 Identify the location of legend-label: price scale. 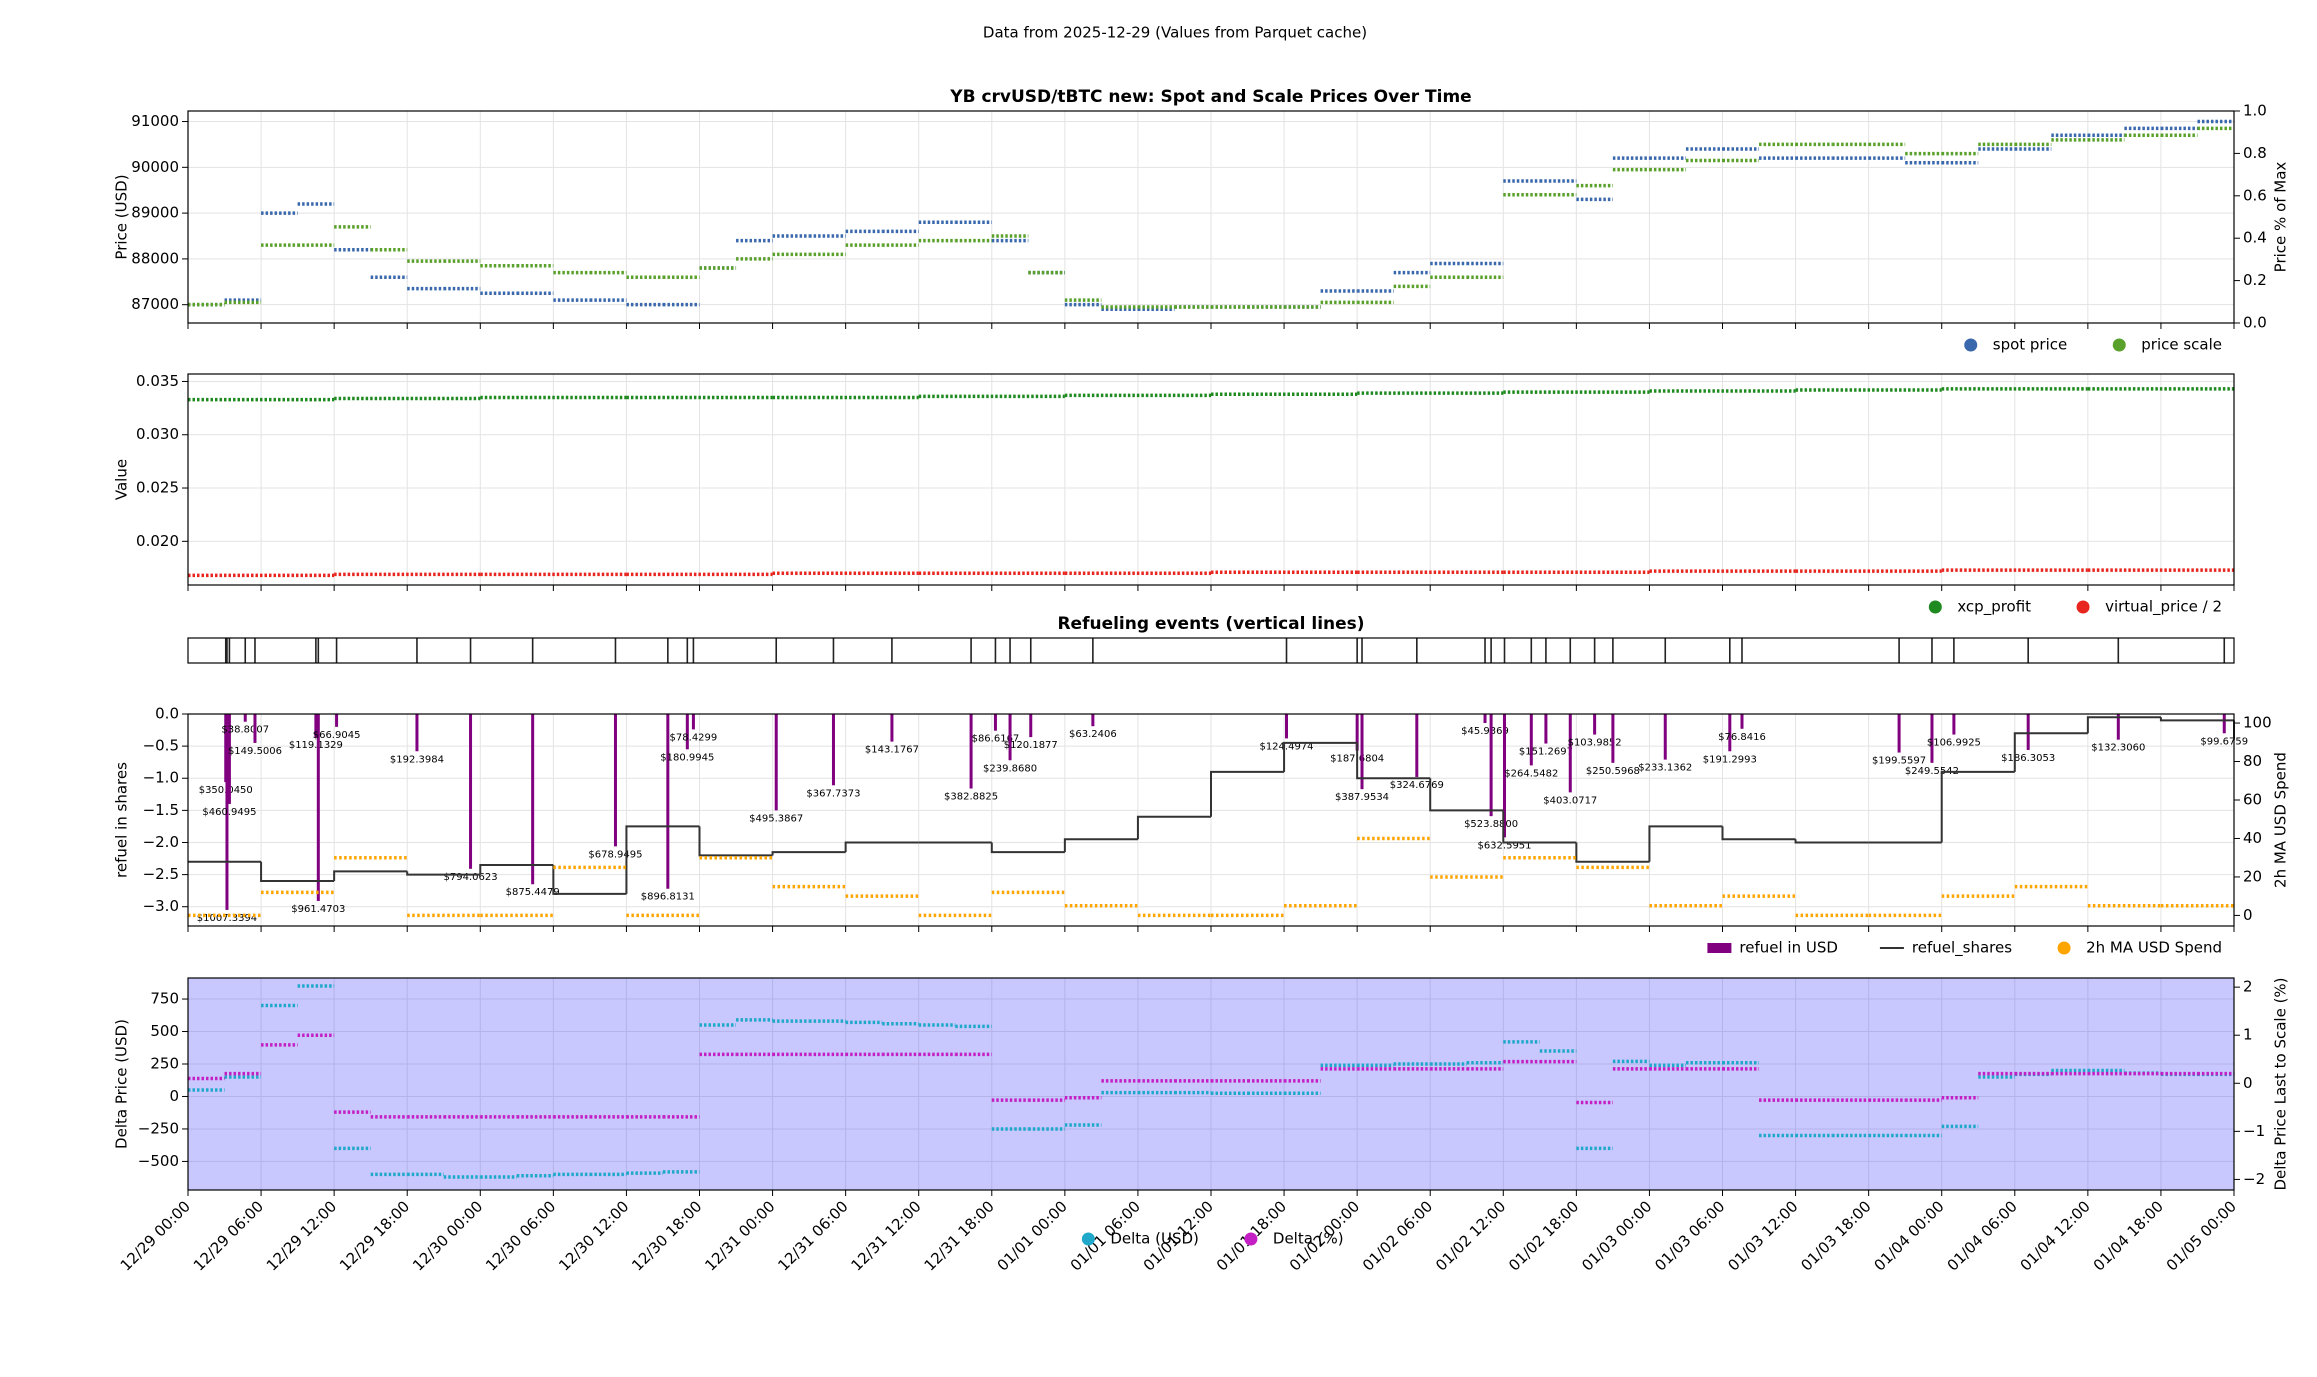
(2181, 345).